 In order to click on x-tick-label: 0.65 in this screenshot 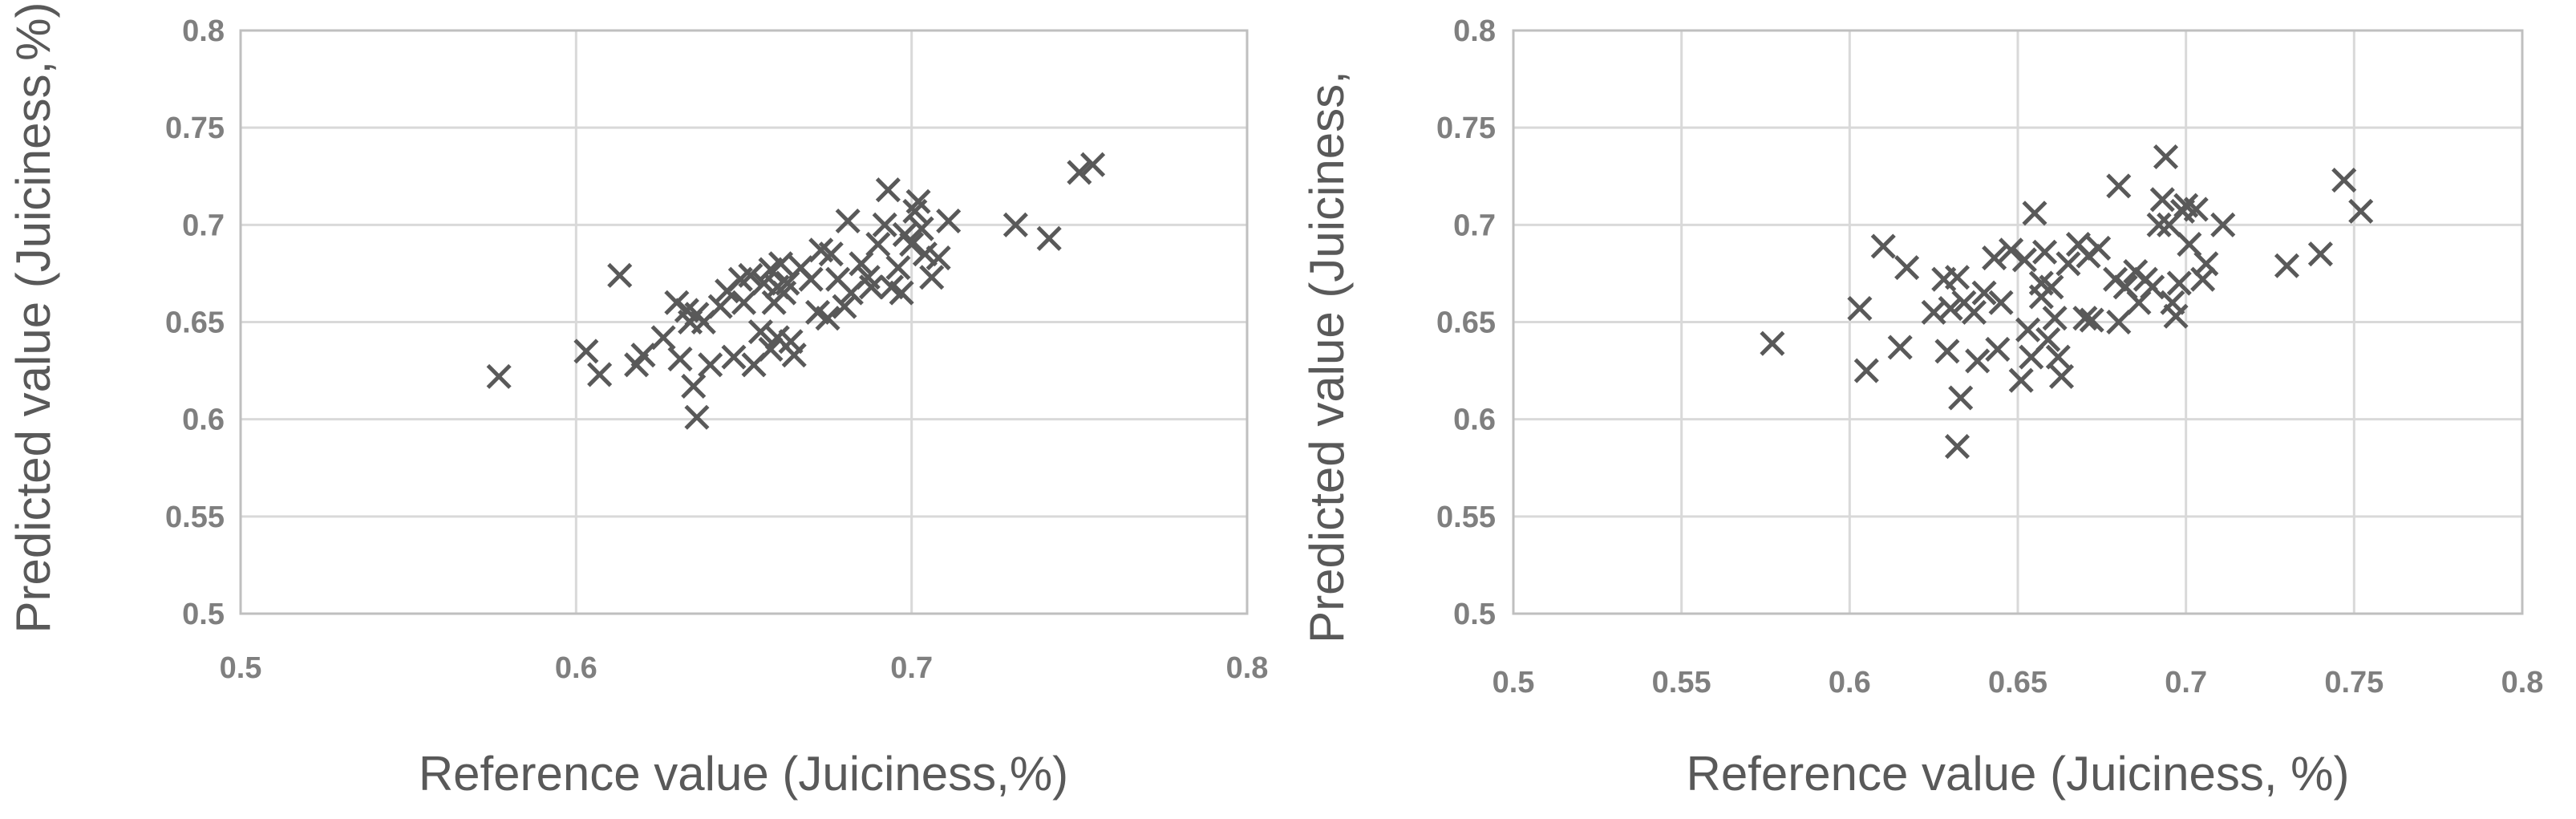, I will do `click(2017, 682)`.